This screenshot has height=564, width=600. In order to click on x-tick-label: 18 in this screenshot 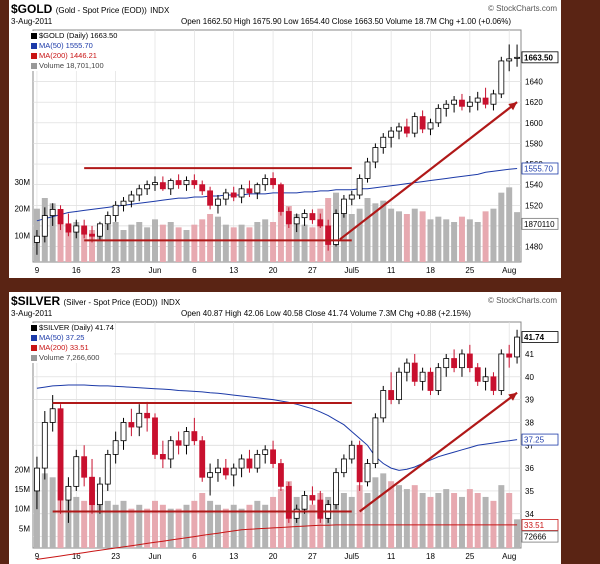, I will do `click(430, 556)`.